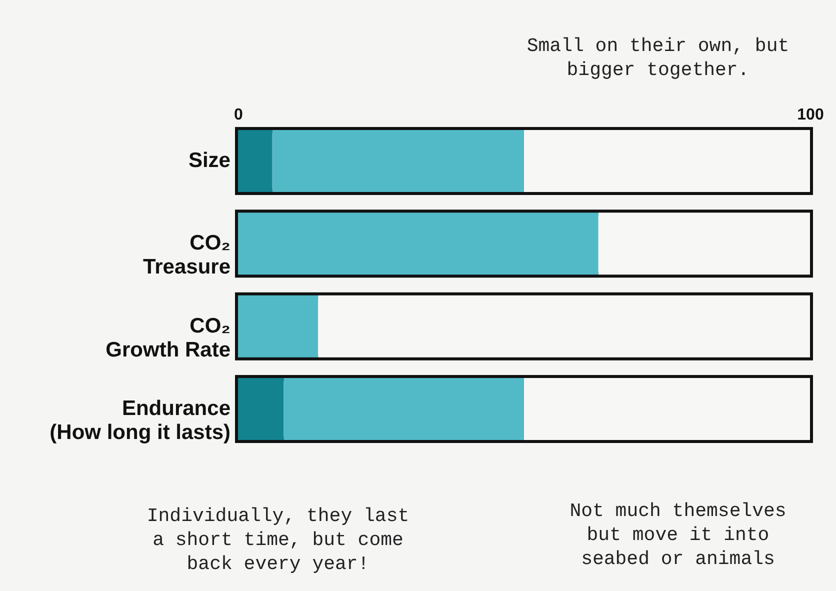  What do you see at coordinates (140, 420) in the screenshot?
I see `y-tick-label: Endurance (How long it lasts)` at bounding box center [140, 420].